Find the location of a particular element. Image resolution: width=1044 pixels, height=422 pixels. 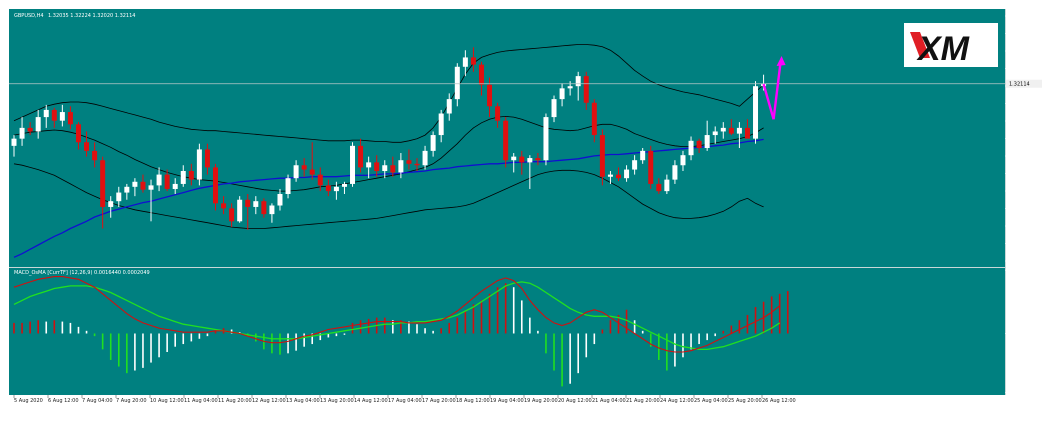

macd-tick-label: -0.00445 is located at coordinates (1022, 393).